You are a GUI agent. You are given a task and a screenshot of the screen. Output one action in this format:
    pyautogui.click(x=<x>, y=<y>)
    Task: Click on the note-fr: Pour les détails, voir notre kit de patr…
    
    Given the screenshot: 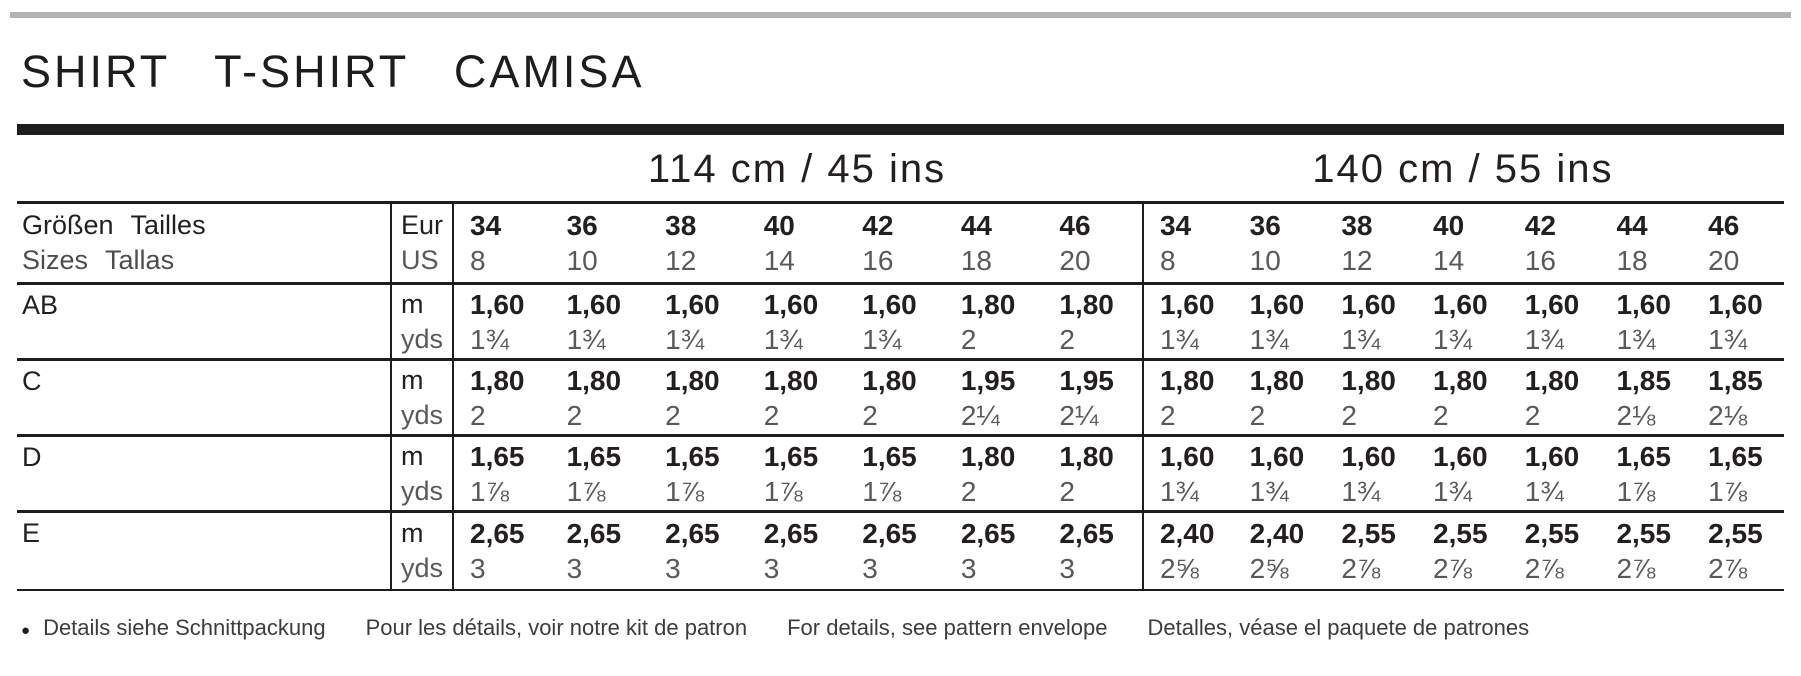 What is the action you would take?
    pyautogui.click(x=556, y=627)
    